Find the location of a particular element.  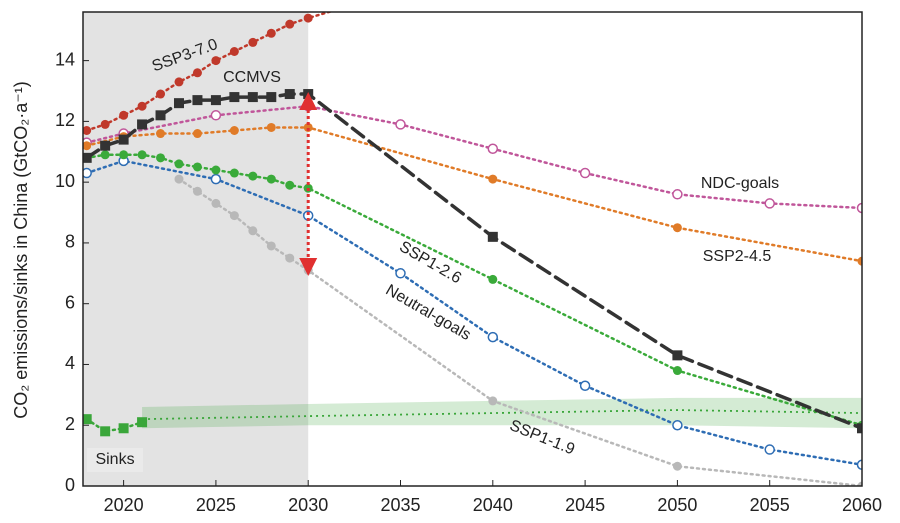

y-tick-label: 6 is located at coordinates (70, 302).